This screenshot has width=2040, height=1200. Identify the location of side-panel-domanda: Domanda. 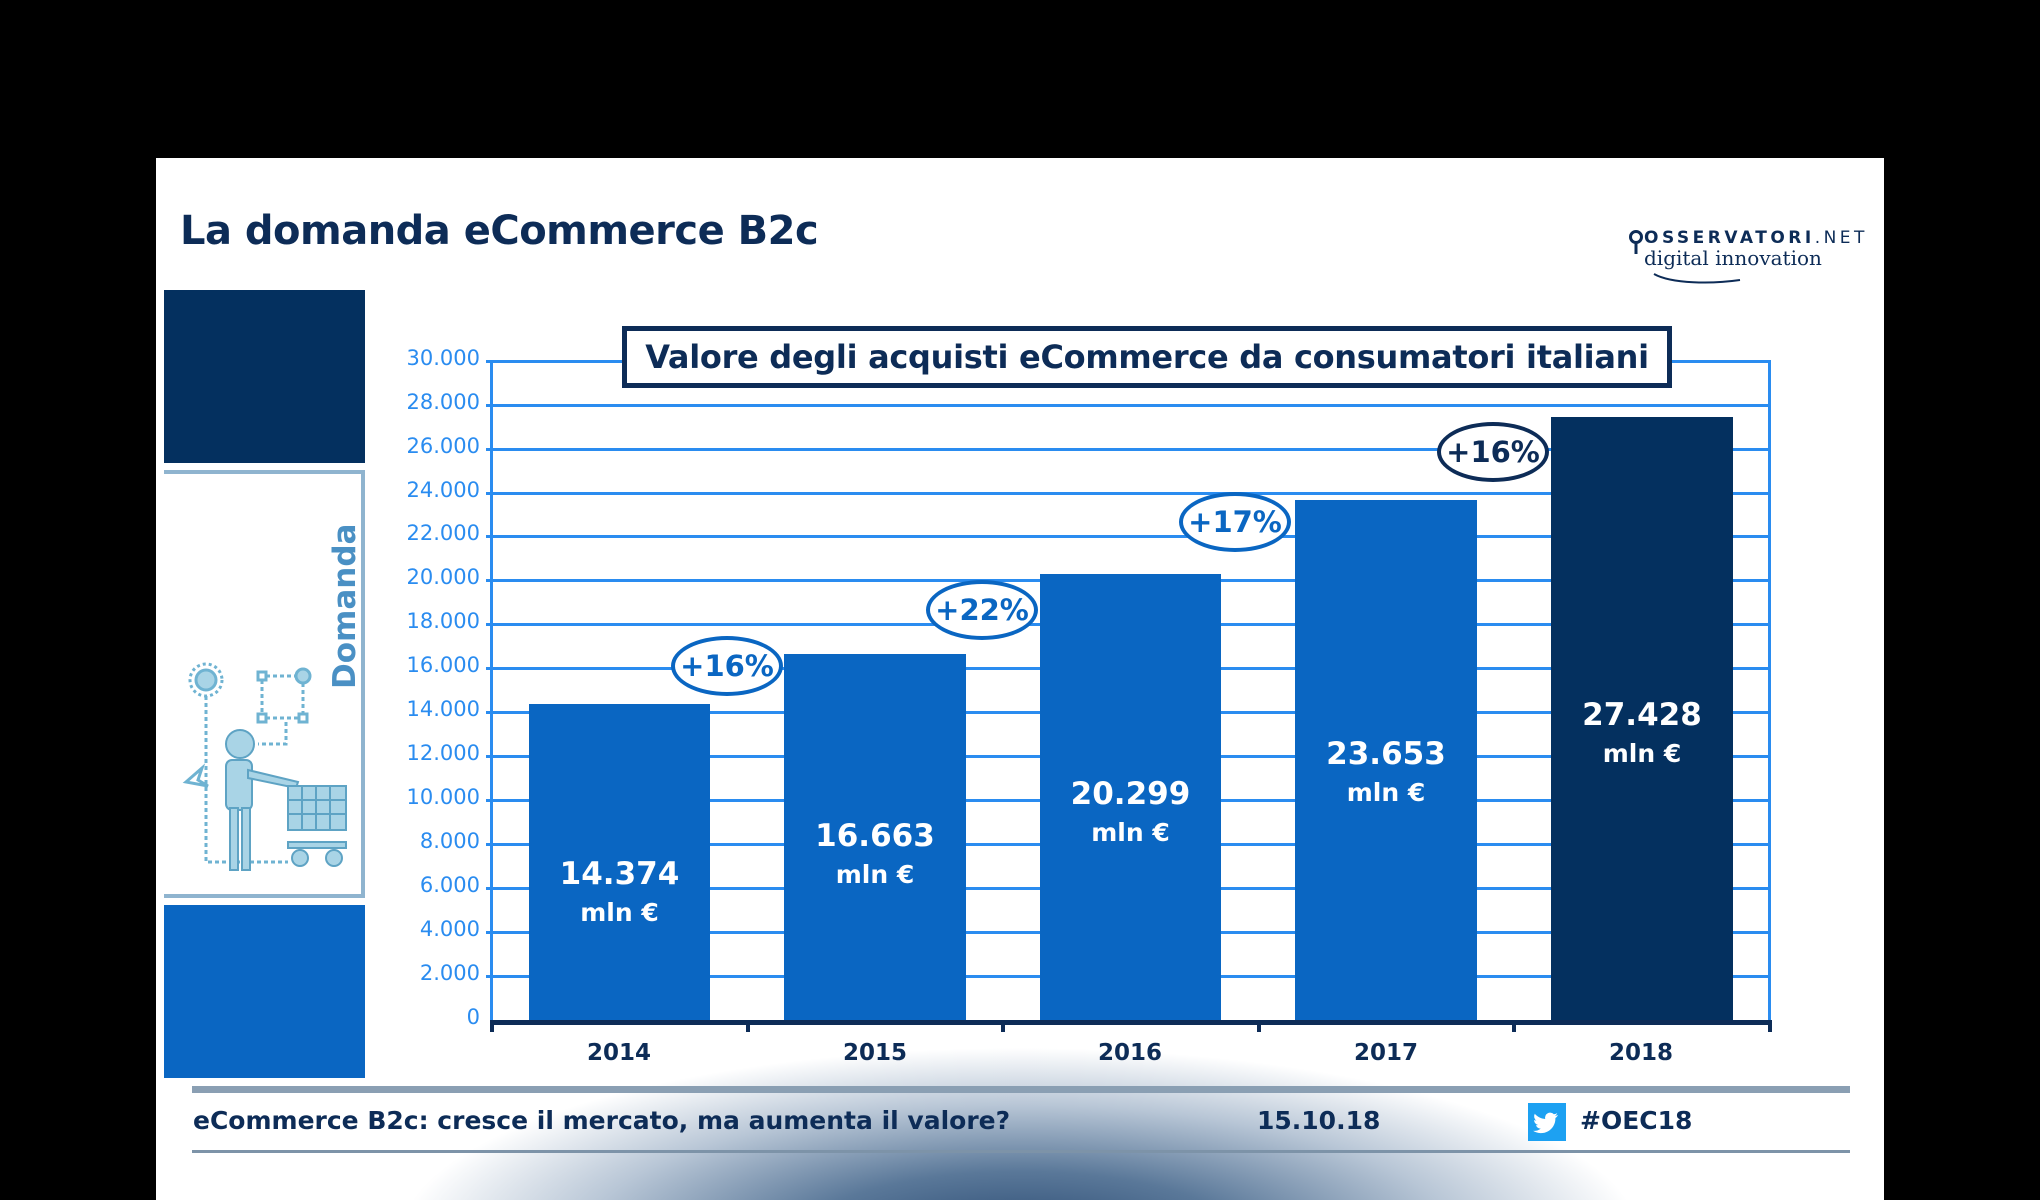
(264, 684).